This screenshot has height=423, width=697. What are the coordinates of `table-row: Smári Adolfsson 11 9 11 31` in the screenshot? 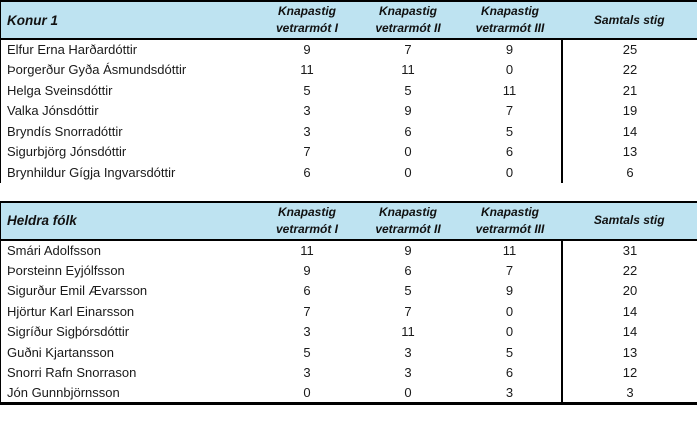 It's located at (348, 249).